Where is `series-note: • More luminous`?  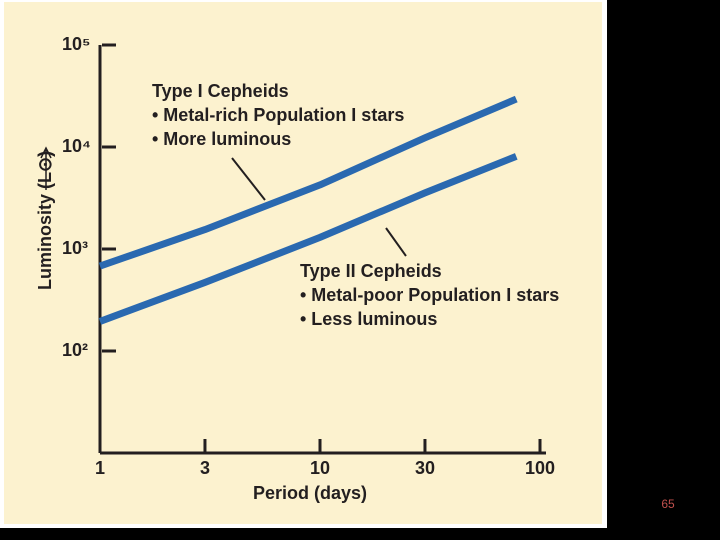 series-note: • More luminous is located at coordinates (221, 139).